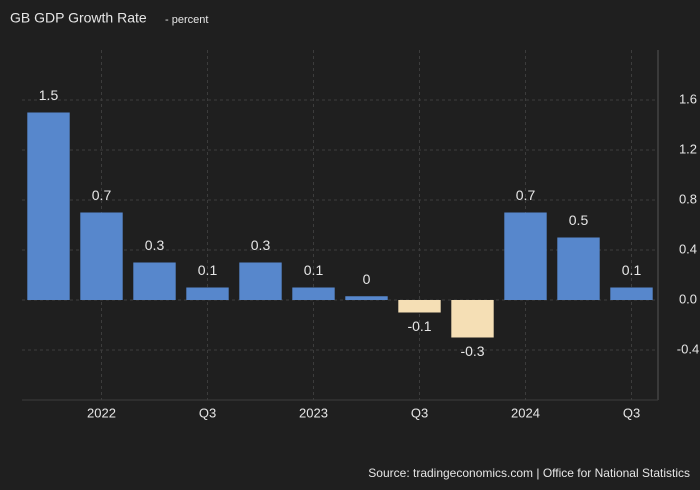 Image resolution: width=700 pixels, height=490 pixels. What do you see at coordinates (688, 148) in the screenshot?
I see `y-tick-label: 1.2` at bounding box center [688, 148].